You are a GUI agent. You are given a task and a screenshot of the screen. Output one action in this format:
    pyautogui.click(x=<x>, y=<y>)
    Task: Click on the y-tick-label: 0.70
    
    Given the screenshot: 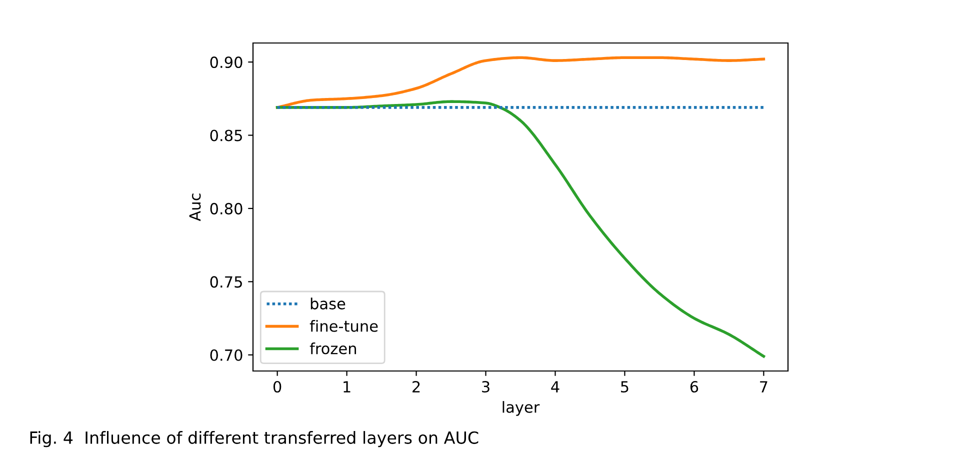 What is the action you would take?
    pyautogui.click(x=226, y=355)
    